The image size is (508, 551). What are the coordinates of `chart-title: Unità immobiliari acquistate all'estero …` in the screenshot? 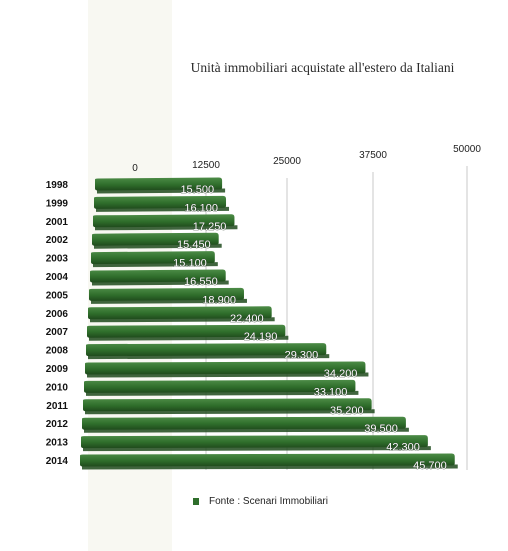 It's located at (322, 67).